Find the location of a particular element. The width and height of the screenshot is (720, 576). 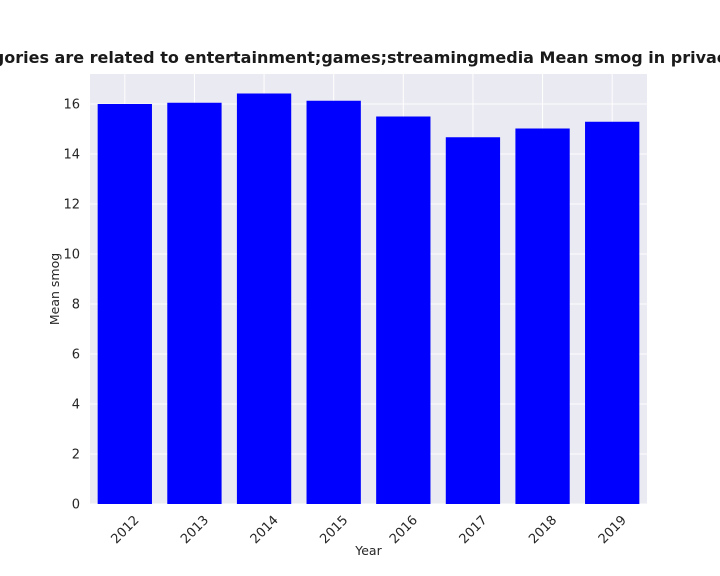

y-tick-label: 16 is located at coordinates (71, 105).